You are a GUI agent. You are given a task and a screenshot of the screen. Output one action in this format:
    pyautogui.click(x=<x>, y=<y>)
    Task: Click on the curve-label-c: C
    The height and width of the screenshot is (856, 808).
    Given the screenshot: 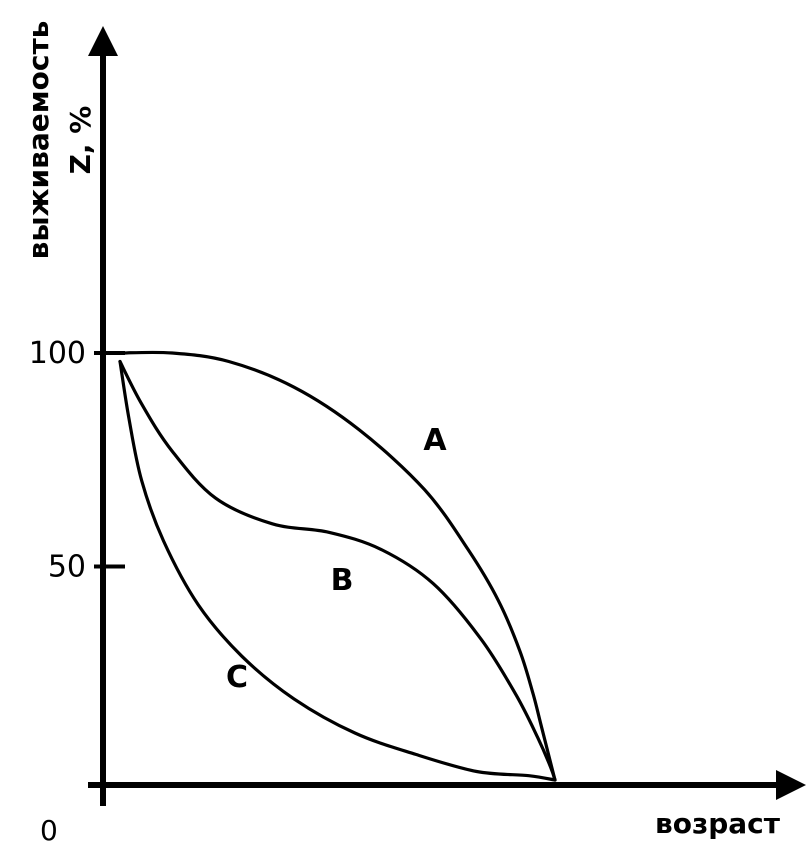 What is the action you would take?
    pyautogui.click(x=237, y=677)
    